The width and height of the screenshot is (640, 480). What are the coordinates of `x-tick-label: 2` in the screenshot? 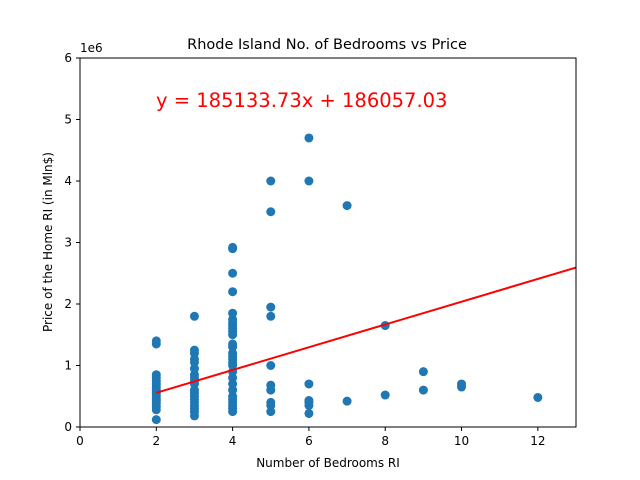 It's located at (156, 441).